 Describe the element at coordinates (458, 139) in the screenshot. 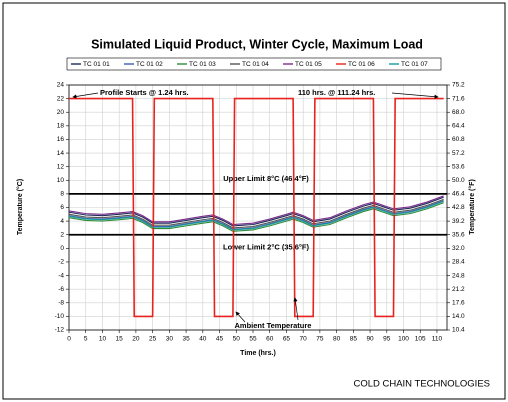

I see `y2-tick-label: 60.8` at that location.